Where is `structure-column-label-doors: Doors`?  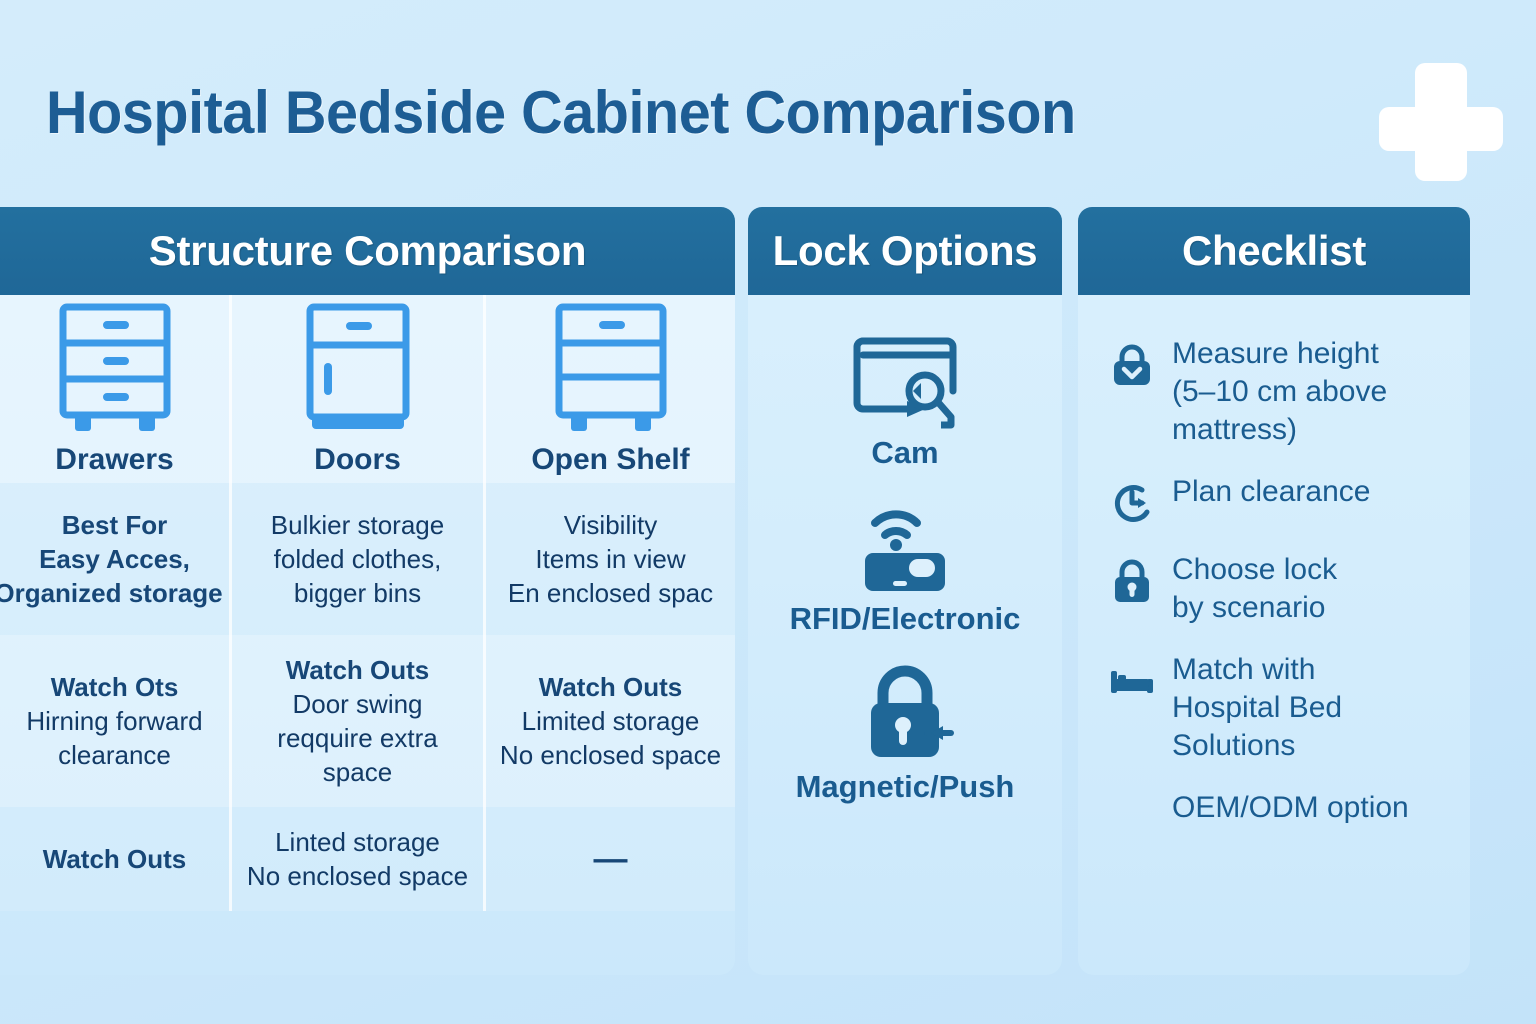
structure-column-label-doors: Doors is located at coordinates (357, 459).